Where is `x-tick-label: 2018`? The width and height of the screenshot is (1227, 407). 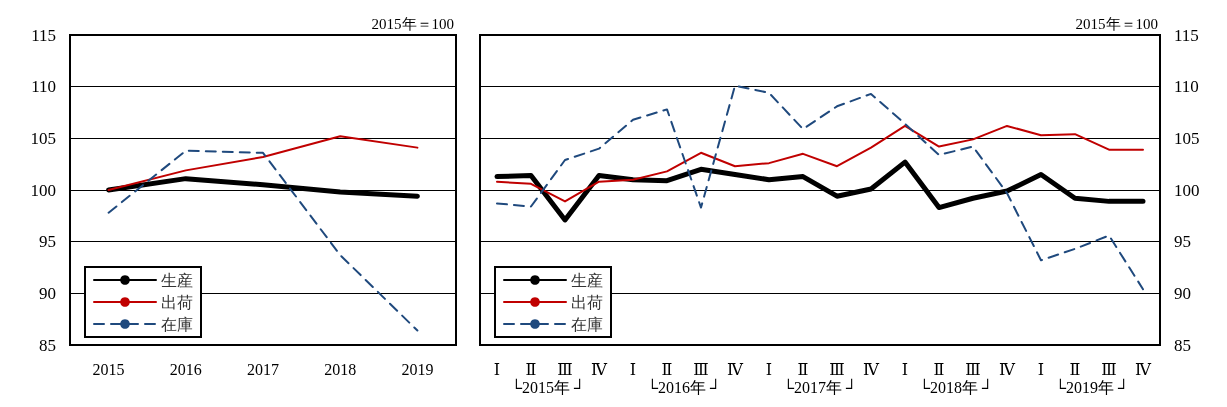 x-tick-label: 2018 is located at coordinates (340, 369).